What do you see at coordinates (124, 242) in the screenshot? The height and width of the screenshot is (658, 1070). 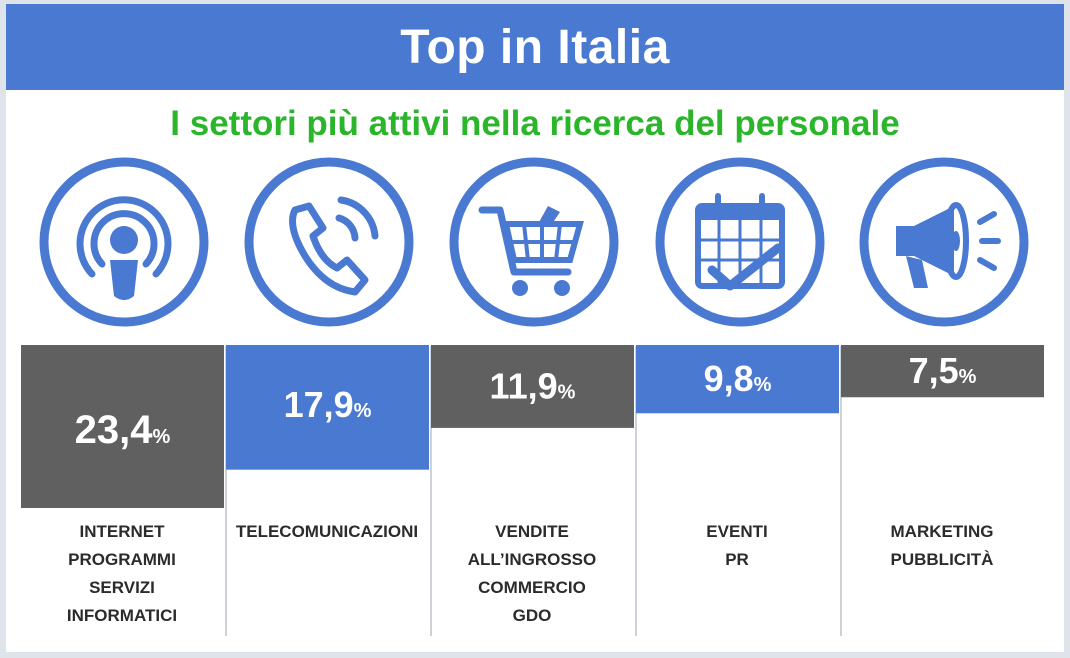 I see `broadcast-person-icon` at bounding box center [124, 242].